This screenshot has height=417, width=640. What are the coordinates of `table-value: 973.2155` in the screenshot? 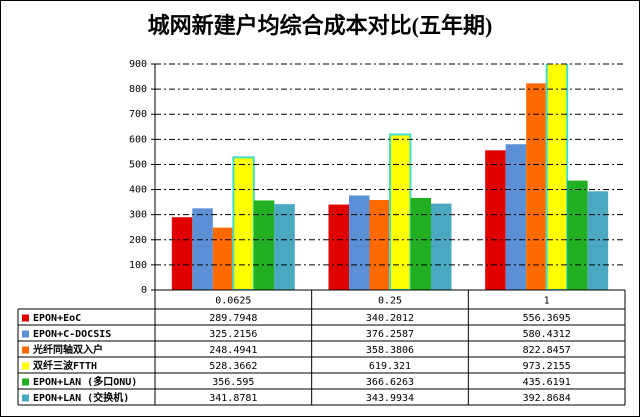 It's located at (547, 366).